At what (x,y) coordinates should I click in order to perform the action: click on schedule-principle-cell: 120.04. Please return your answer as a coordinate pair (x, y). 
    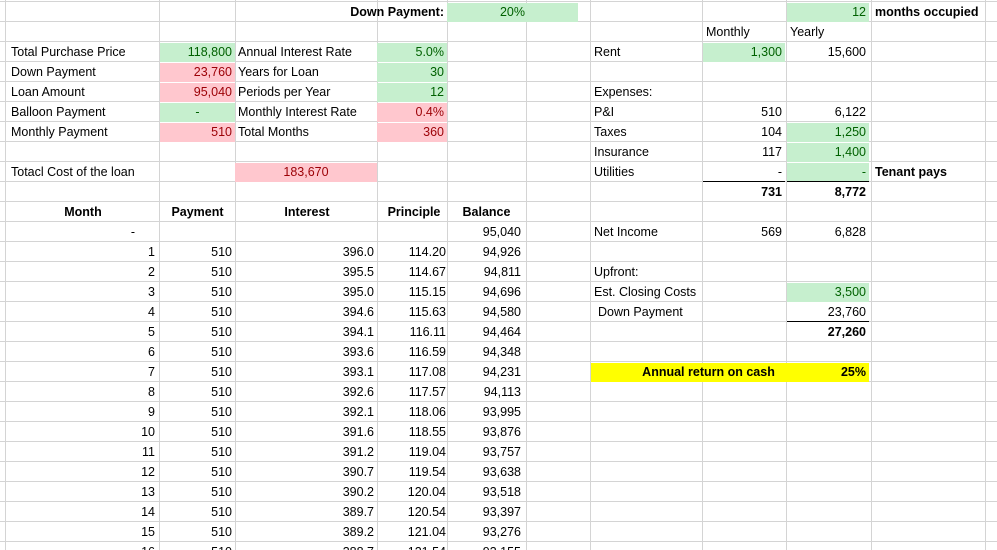
    Looking at the image, I should click on (426, 492).